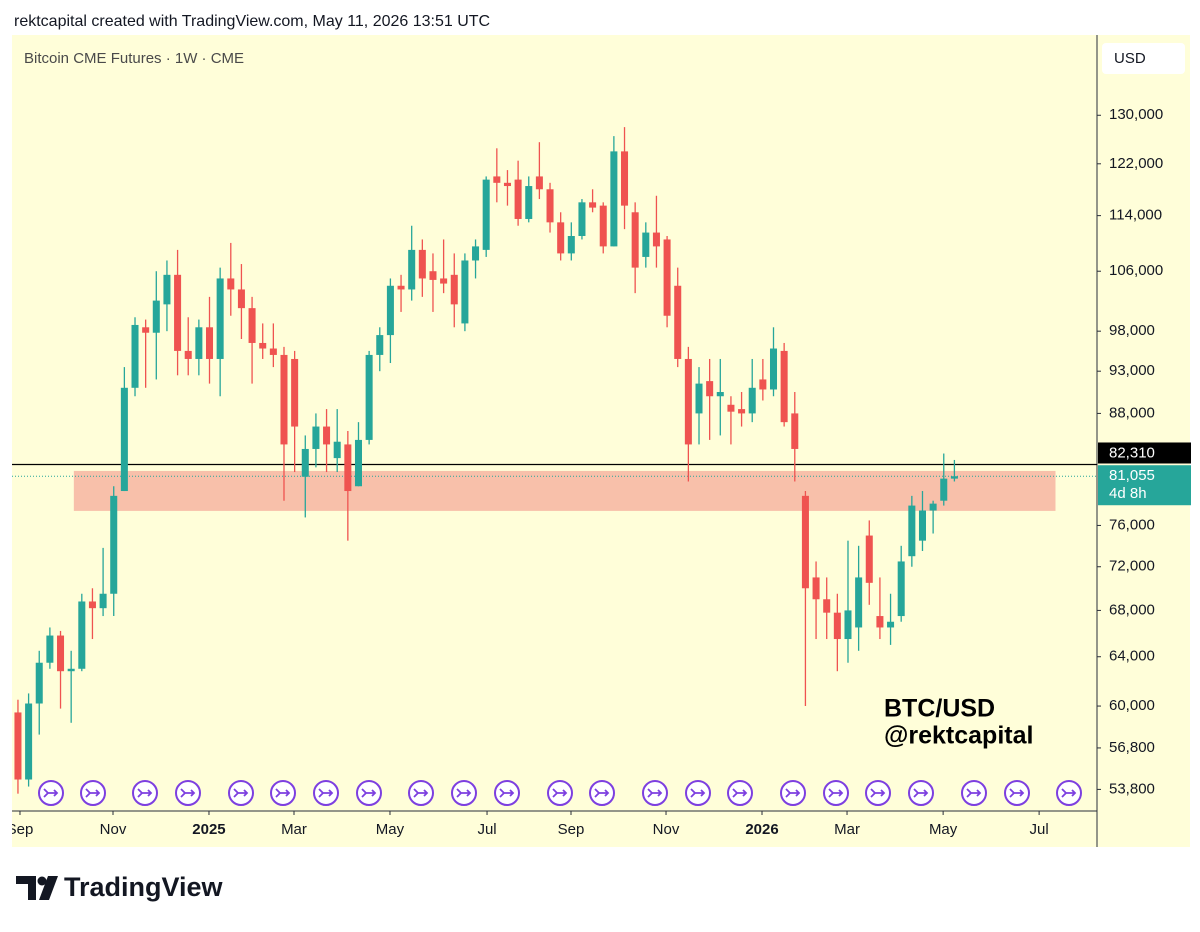 This screenshot has height=932, width=1200. Describe the element at coordinates (958, 736) in the screenshot. I see `annotation: @rektcapital` at that location.